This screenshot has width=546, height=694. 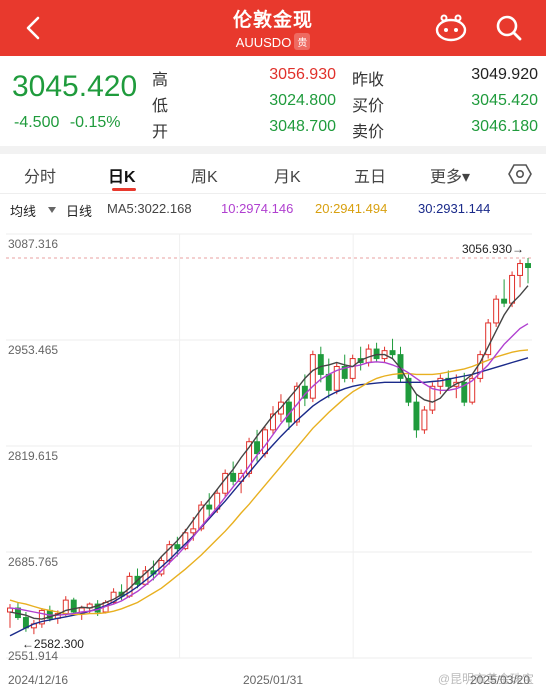 I want to click on tab-weekly-k: 周K, so click(x=204, y=177).